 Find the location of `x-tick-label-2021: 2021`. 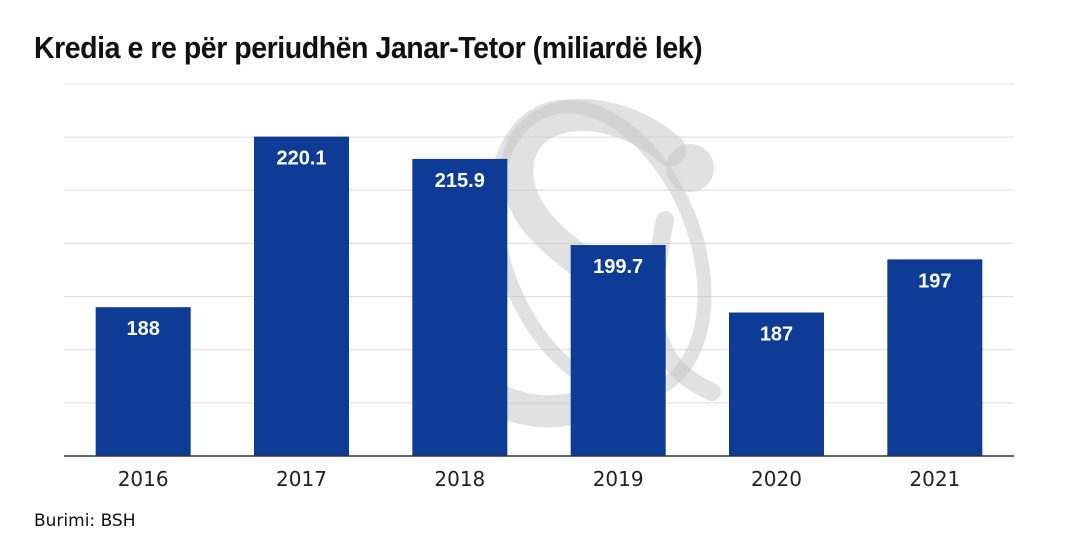

x-tick-label-2021: 2021 is located at coordinates (934, 479).